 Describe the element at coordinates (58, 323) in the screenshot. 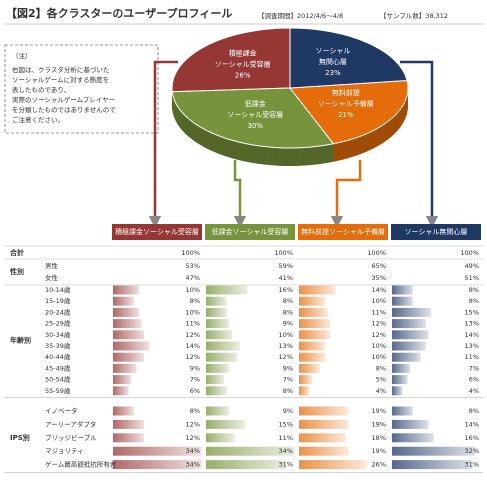

I see `row-label: 25-29歳` at that location.